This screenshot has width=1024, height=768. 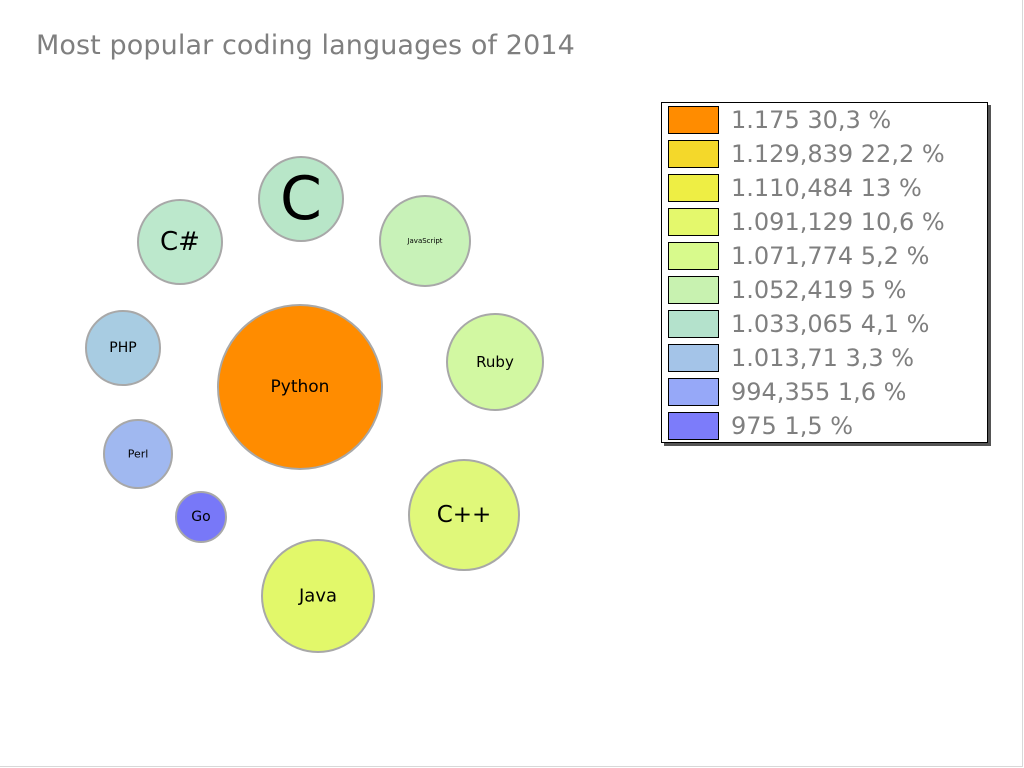 I want to click on legend-entry: 1.071,774 5,2 %, so click(x=798, y=256).